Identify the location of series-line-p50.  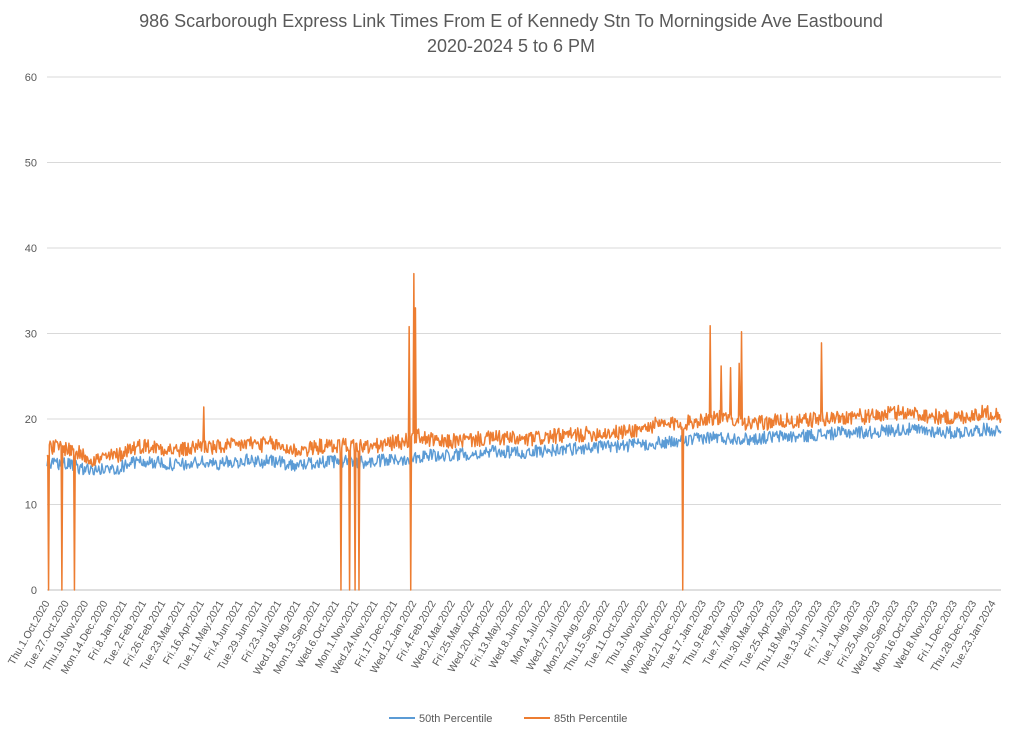
(524, 449).